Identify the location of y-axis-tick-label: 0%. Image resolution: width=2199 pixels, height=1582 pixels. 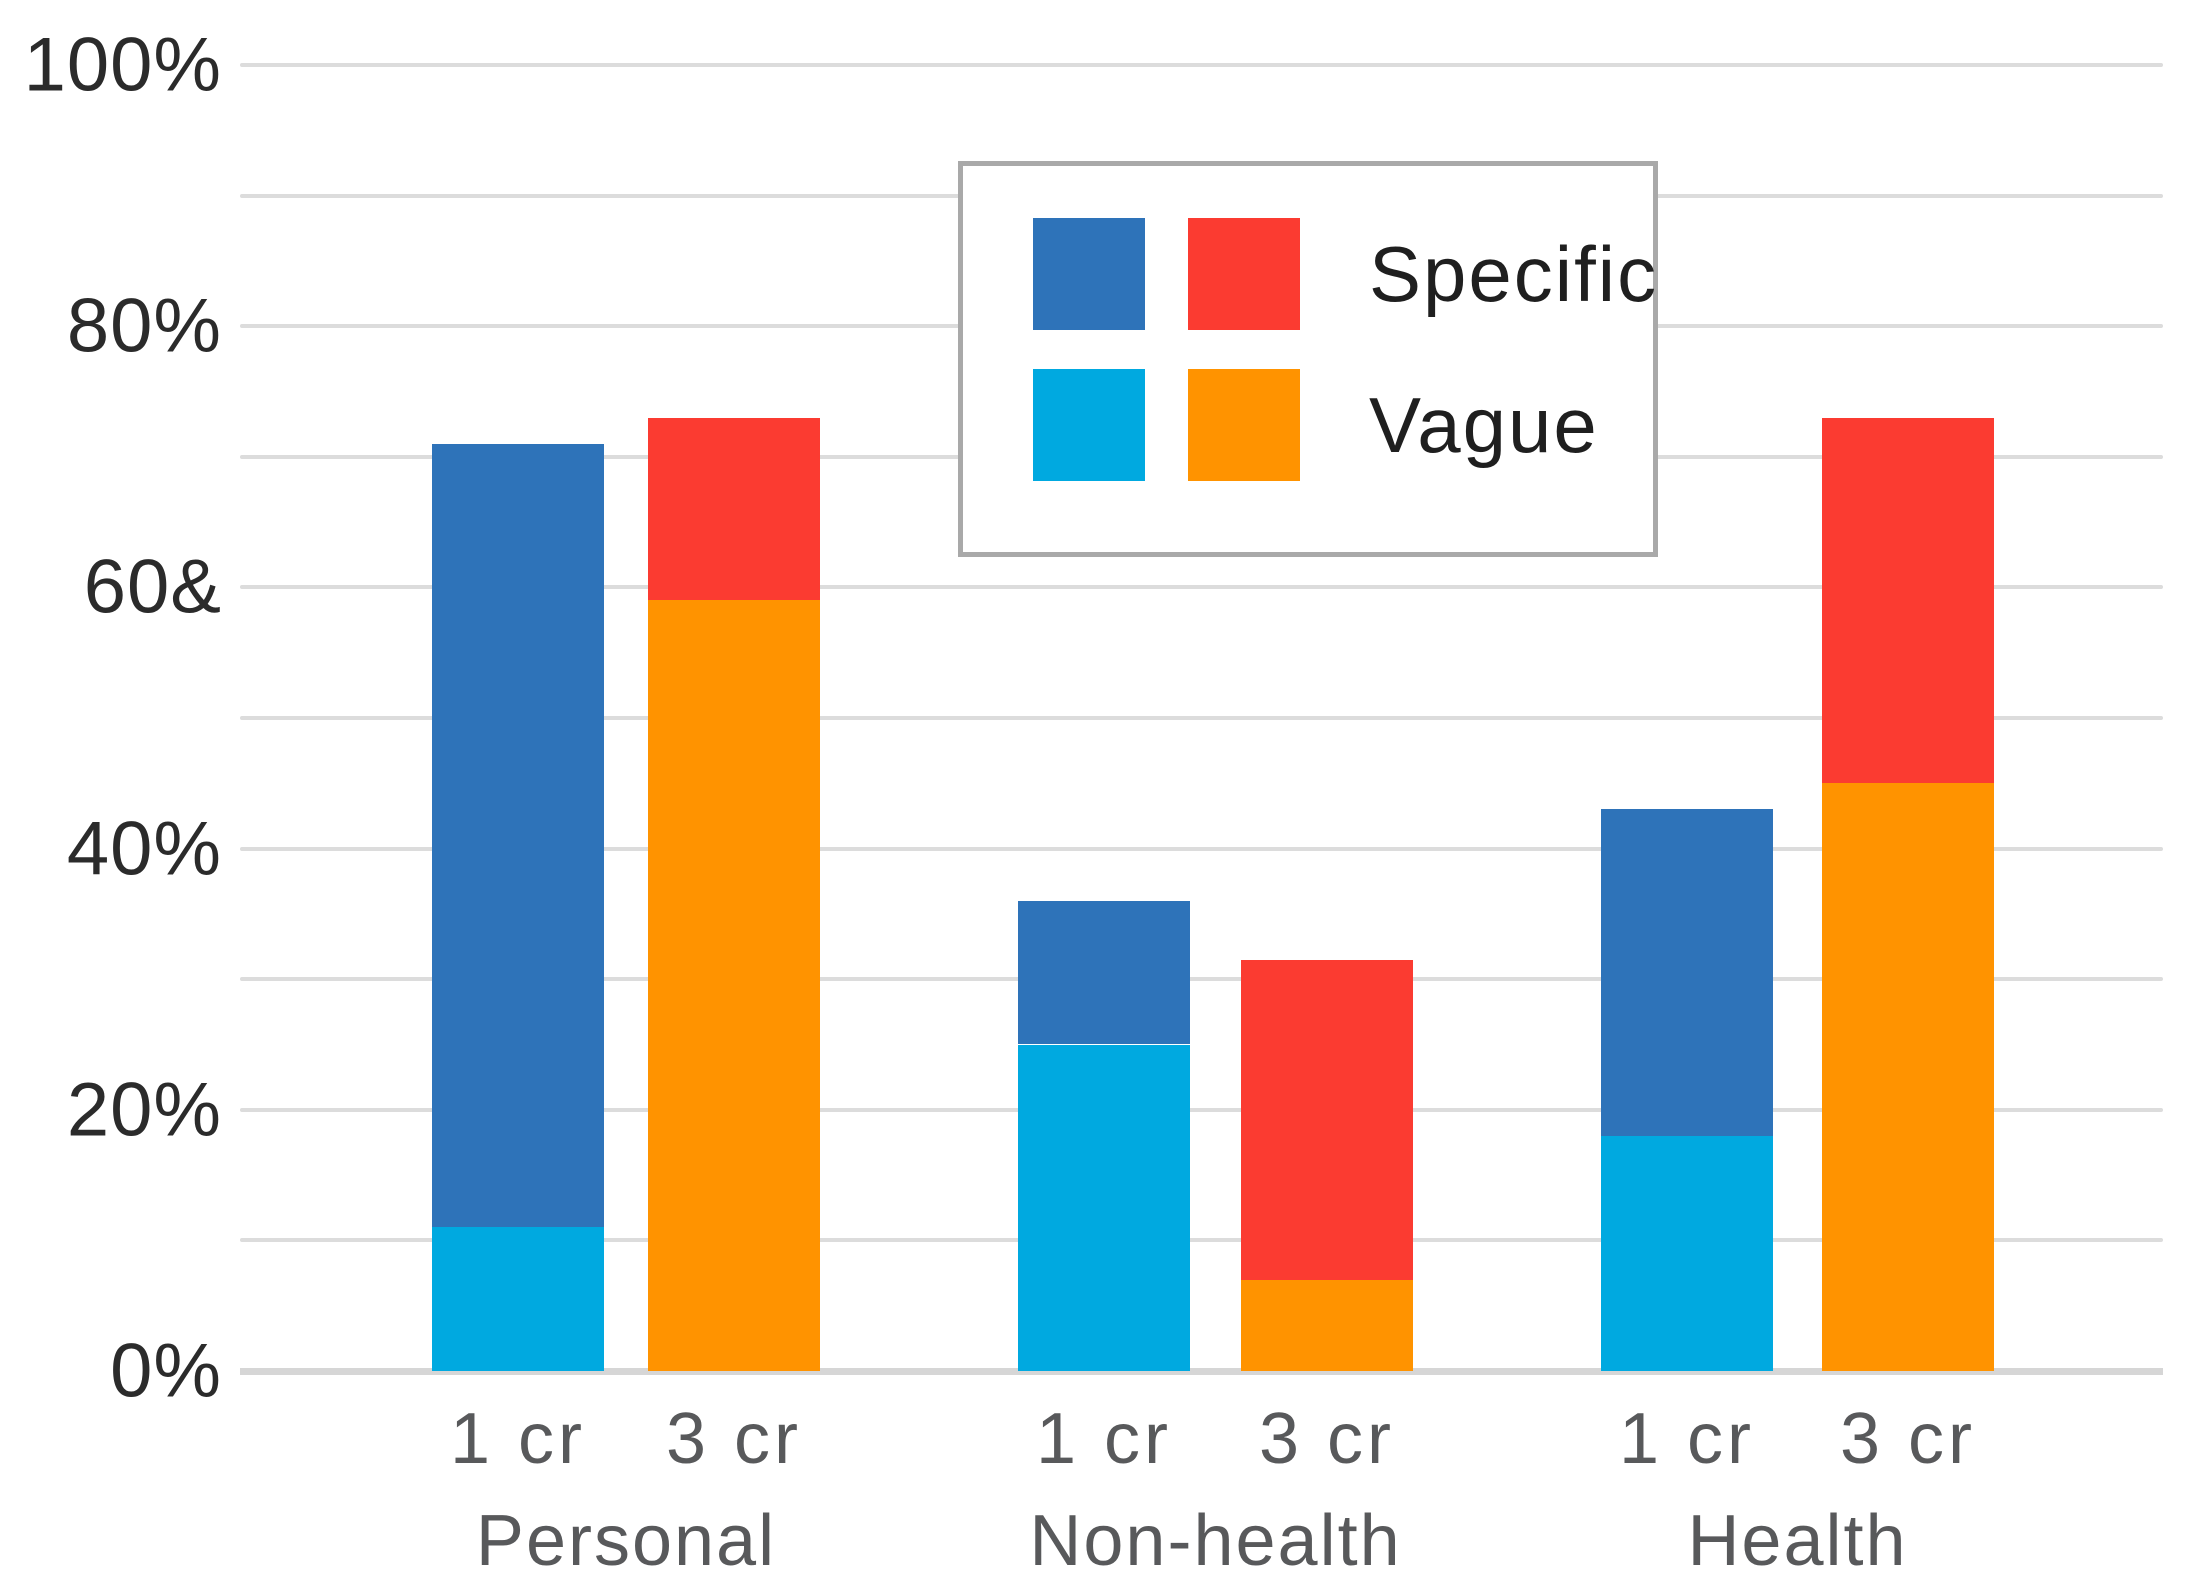
(166, 1371).